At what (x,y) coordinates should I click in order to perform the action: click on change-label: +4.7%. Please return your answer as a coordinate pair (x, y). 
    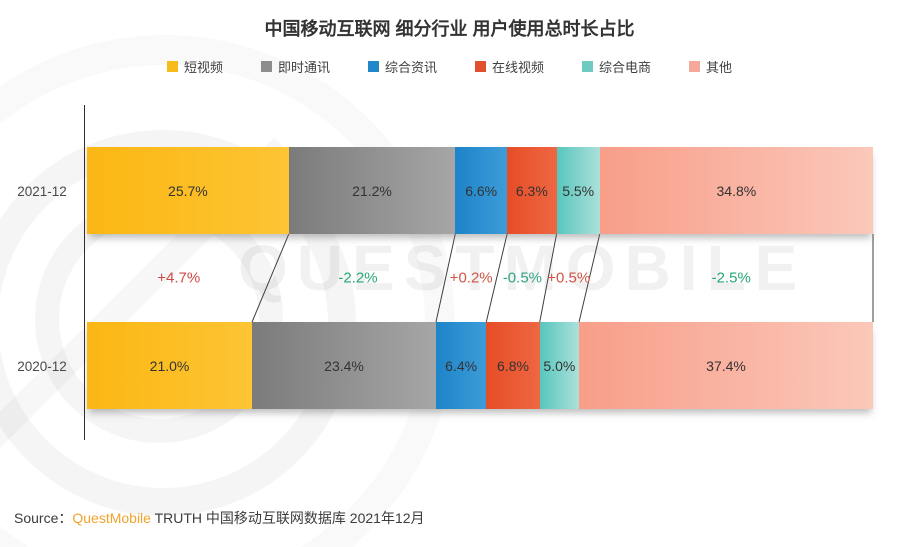
    Looking at the image, I should click on (179, 278).